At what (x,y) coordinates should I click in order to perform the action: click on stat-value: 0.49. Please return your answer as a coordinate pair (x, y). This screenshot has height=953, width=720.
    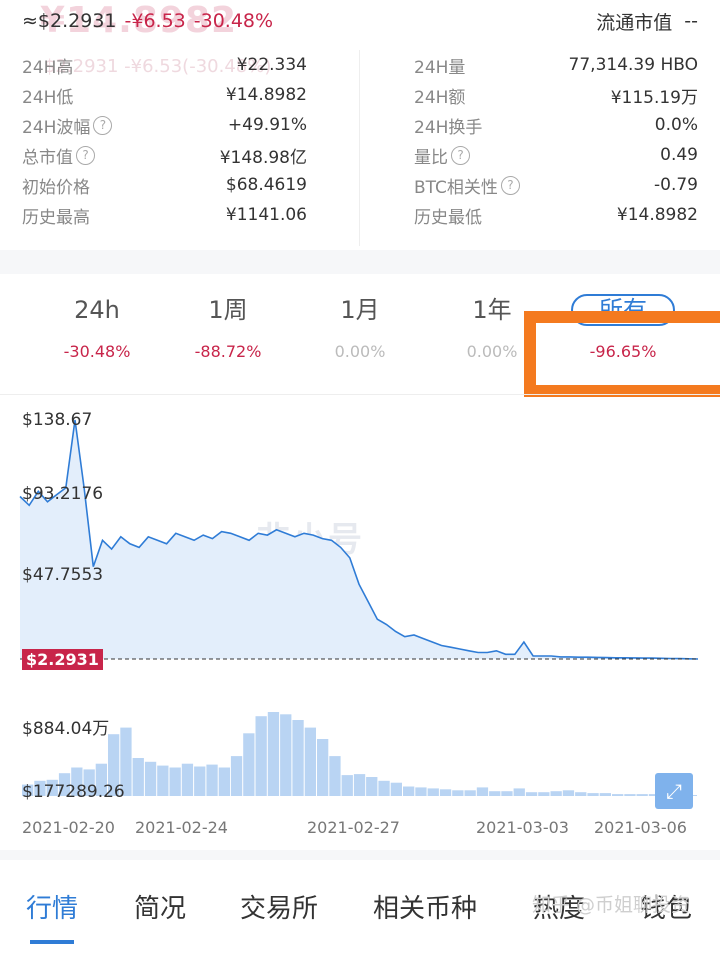
    Looking at the image, I should click on (679, 155).